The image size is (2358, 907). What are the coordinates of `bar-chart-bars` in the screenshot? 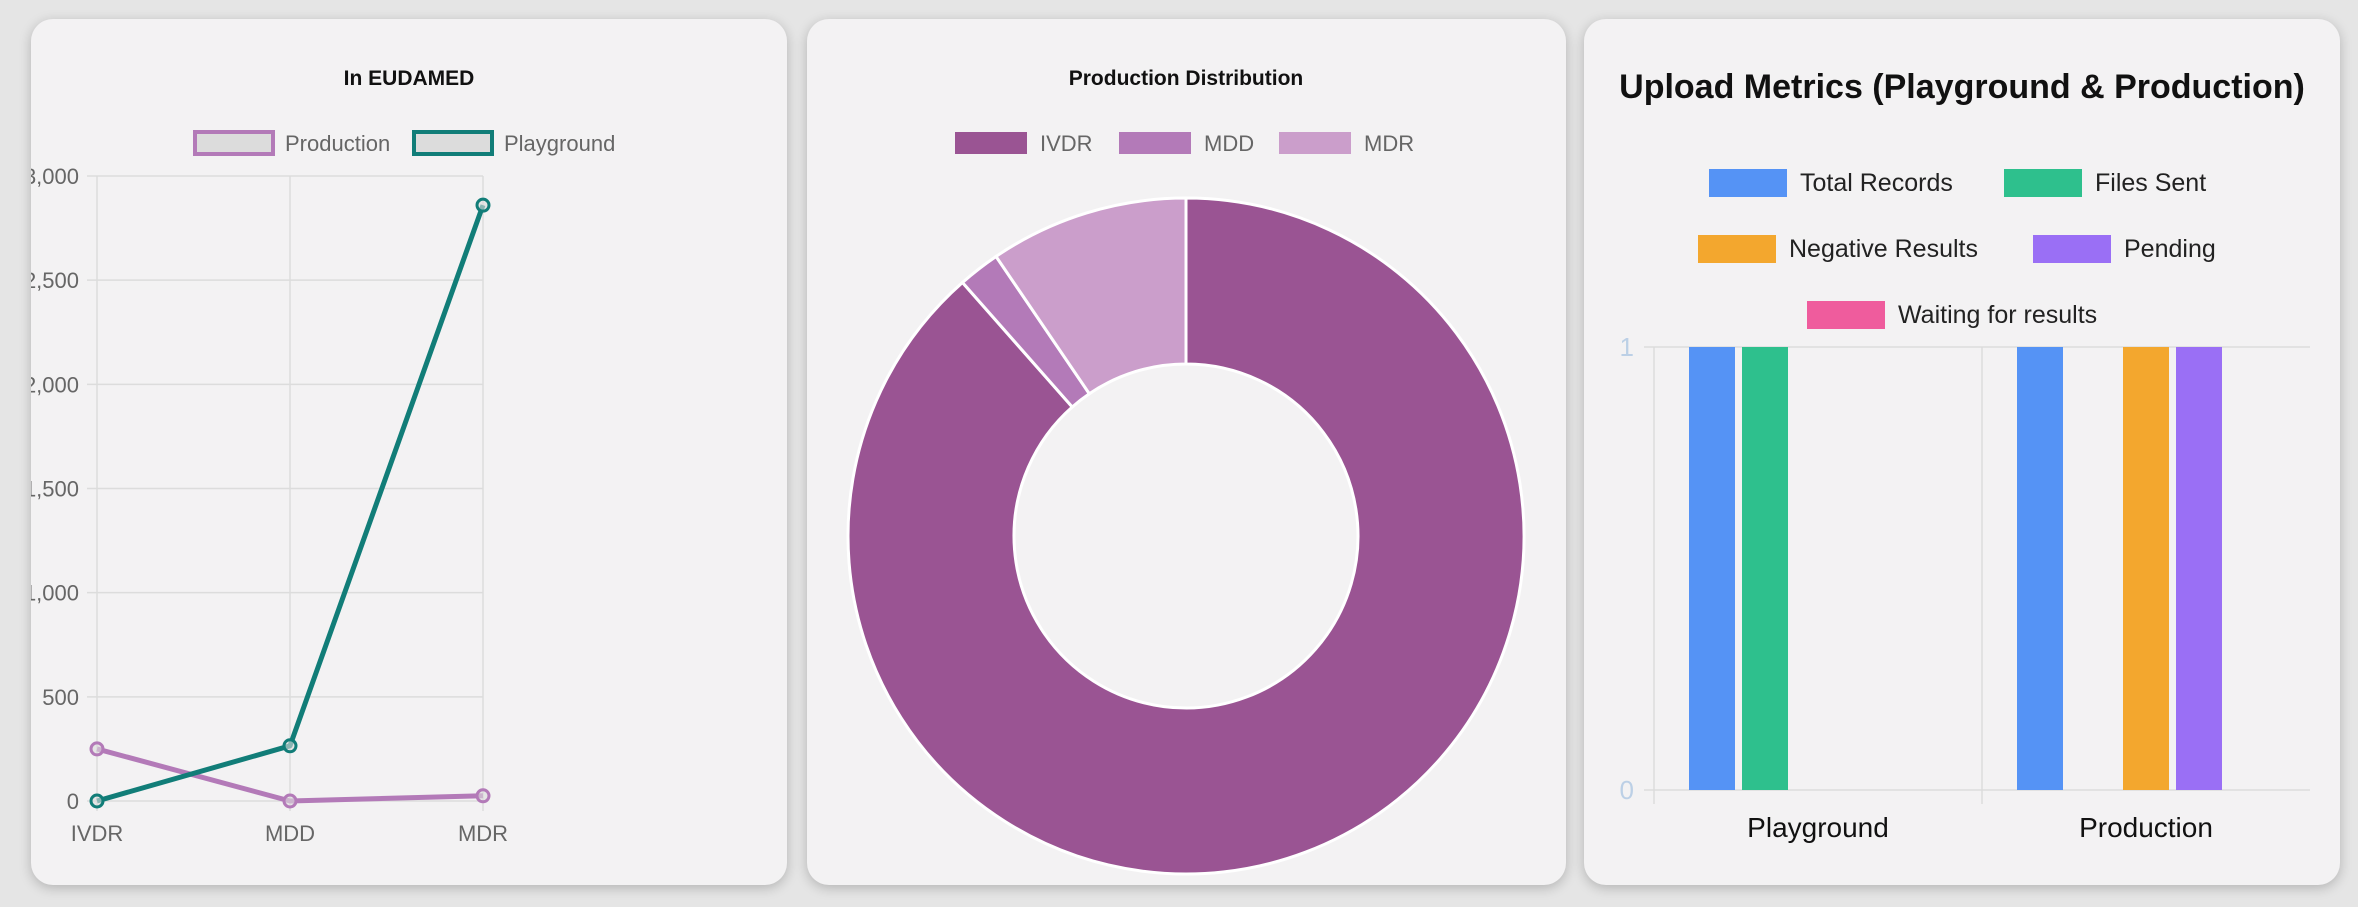 It's located at (1955, 568).